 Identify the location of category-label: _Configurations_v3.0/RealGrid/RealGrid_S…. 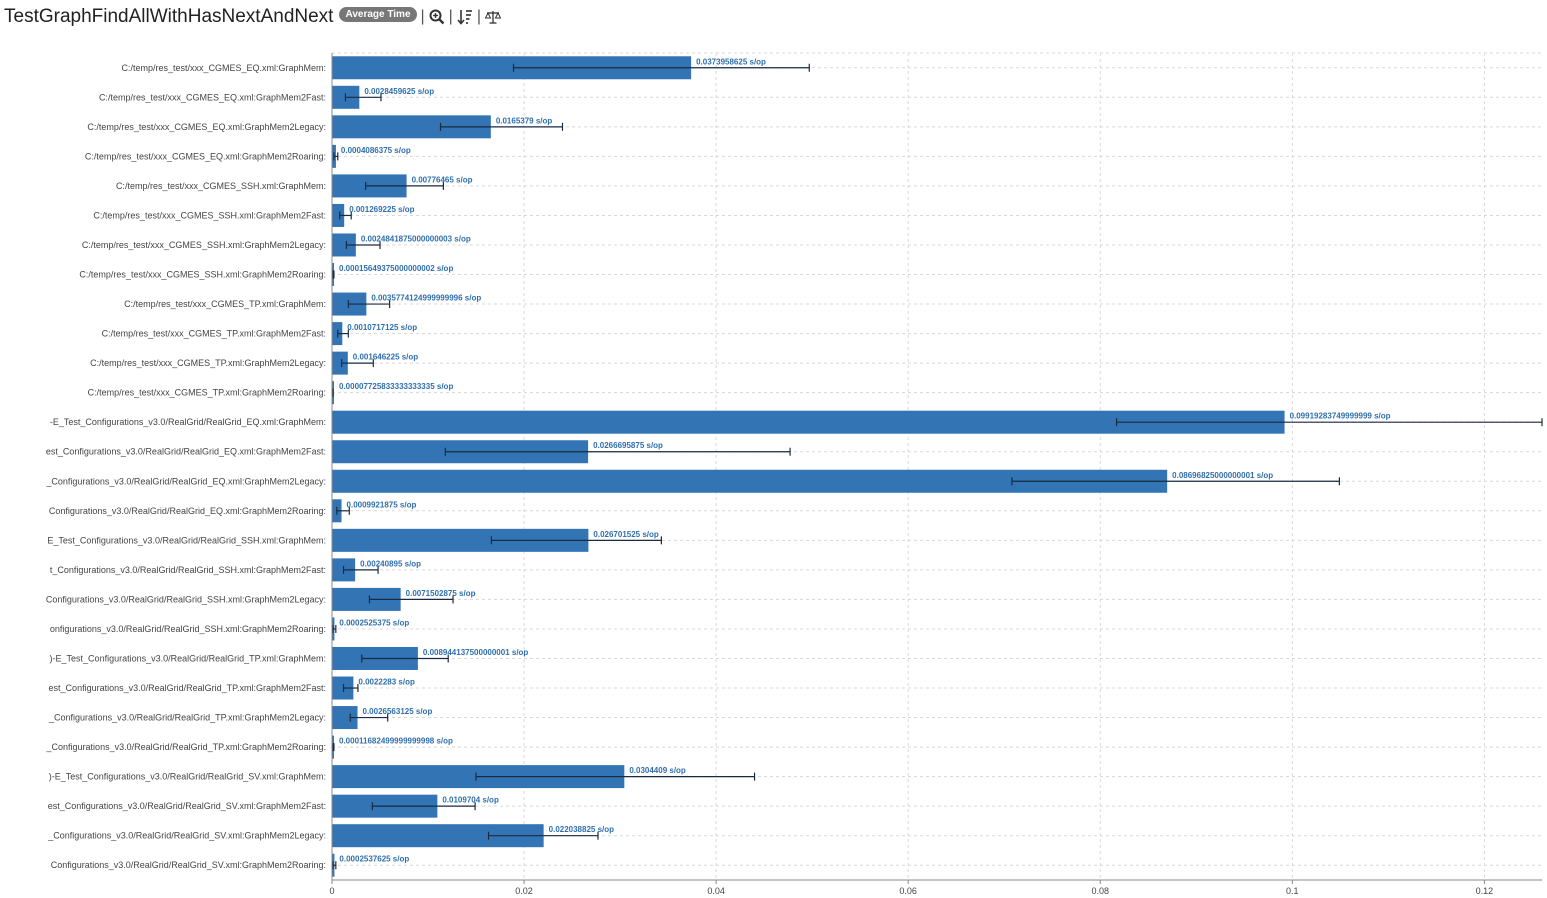
(186, 836).